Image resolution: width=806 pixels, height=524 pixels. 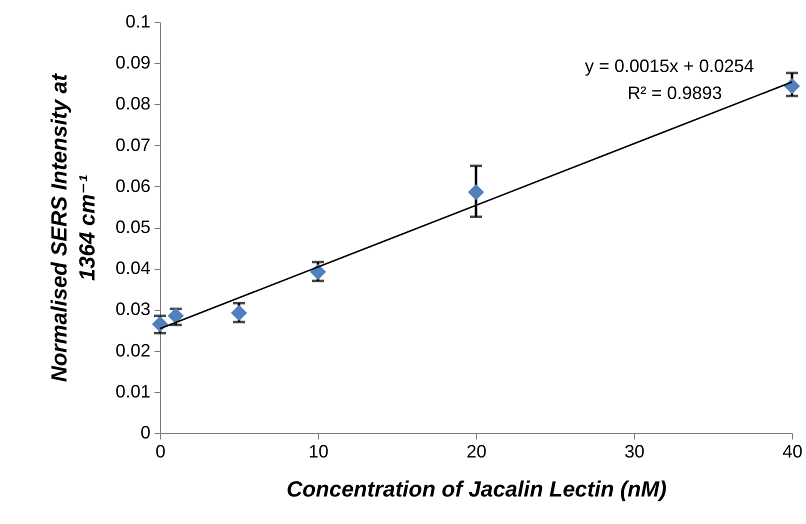 What do you see at coordinates (132, 144) in the screenshot?
I see `y-tick-label: 0.07` at bounding box center [132, 144].